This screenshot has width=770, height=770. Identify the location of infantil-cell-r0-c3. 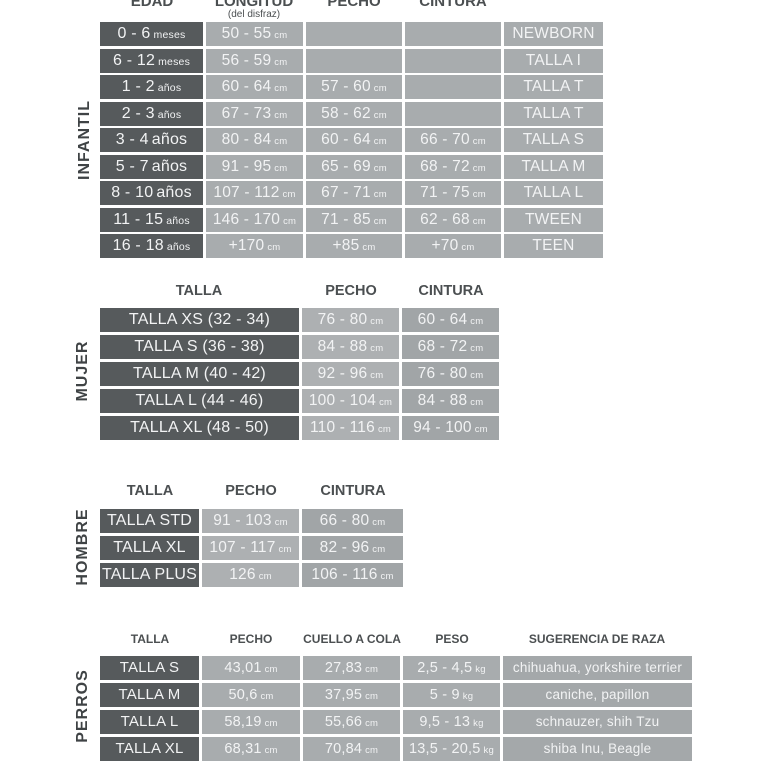
(453, 34).